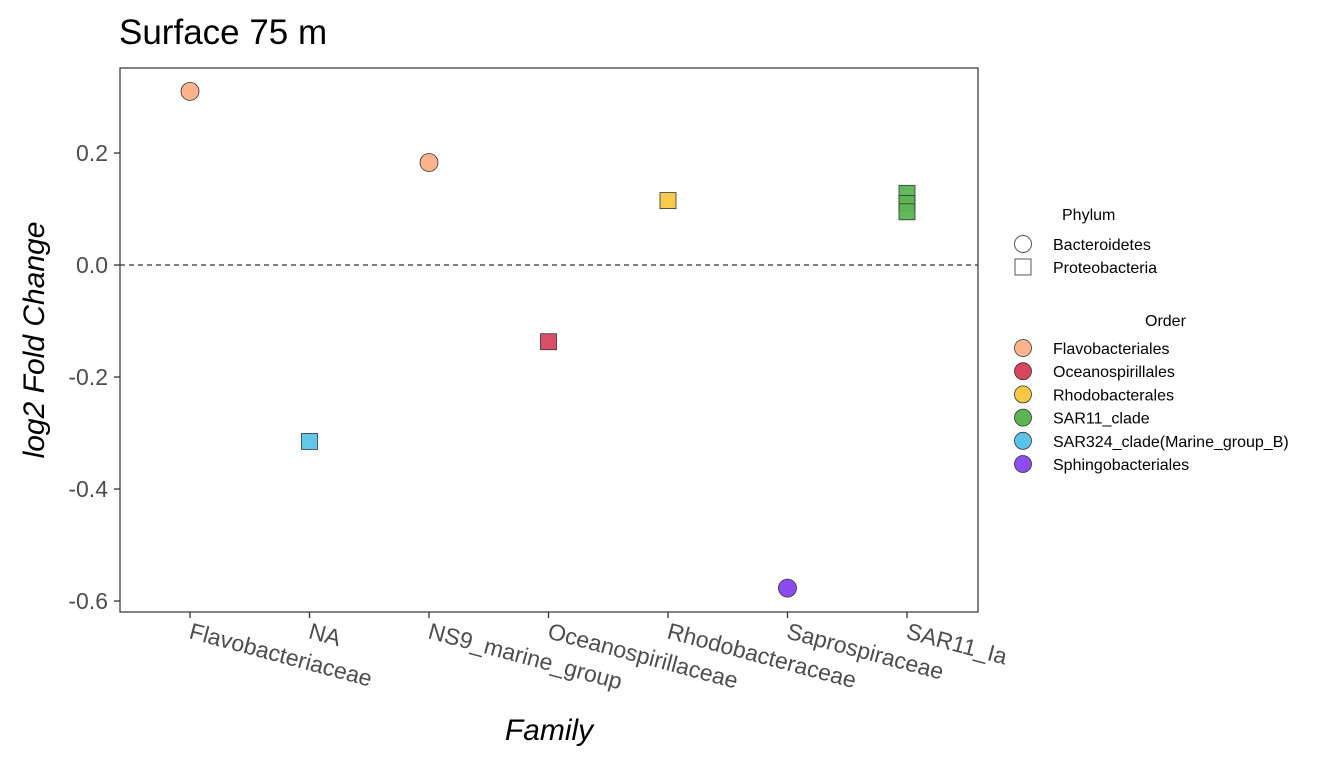 The width and height of the screenshot is (1344, 768). I want to click on legend-order-label: Flavobacteriales, so click(1111, 349).